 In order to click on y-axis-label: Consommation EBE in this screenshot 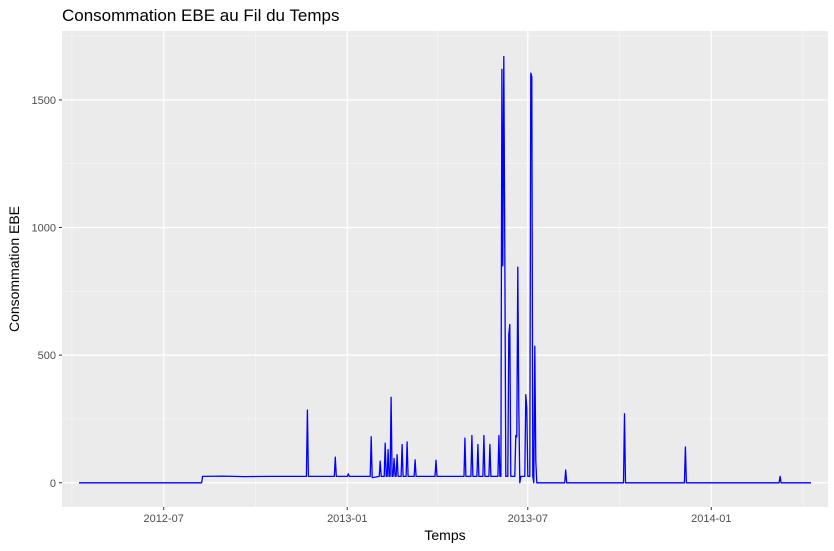, I will do `click(14, 269)`.